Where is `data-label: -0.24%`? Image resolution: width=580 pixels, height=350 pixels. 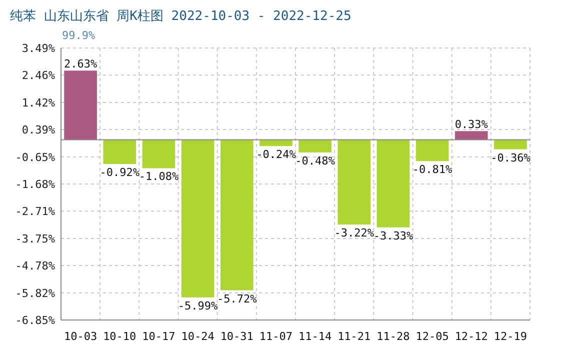
data-label: -0.24% is located at coordinates (276, 155).